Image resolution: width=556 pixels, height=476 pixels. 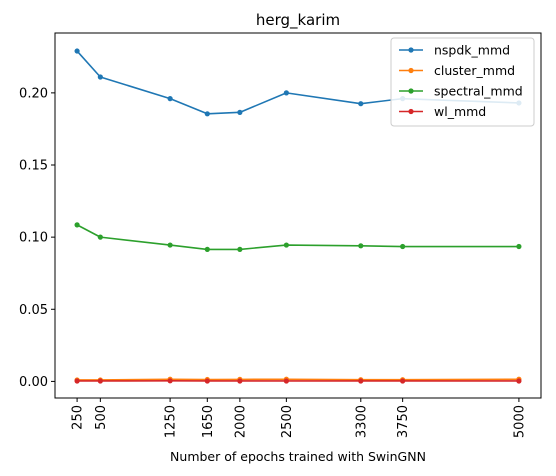 What do you see at coordinates (474, 70) in the screenshot?
I see `legend-label: cluster_mmd` at bounding box center [474, 70].